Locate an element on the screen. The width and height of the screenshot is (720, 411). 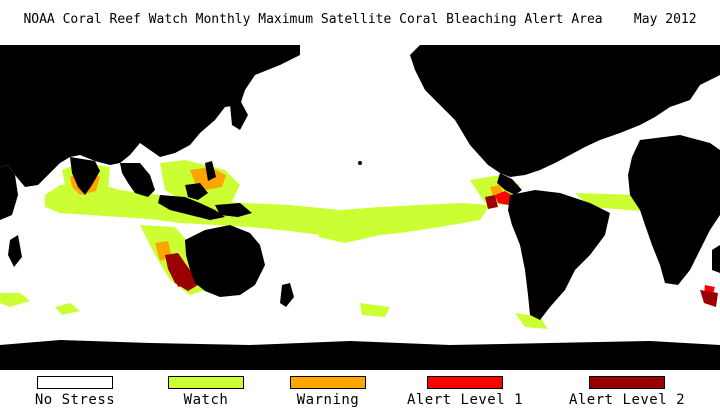
land-india is located at coordinates (85, 176).